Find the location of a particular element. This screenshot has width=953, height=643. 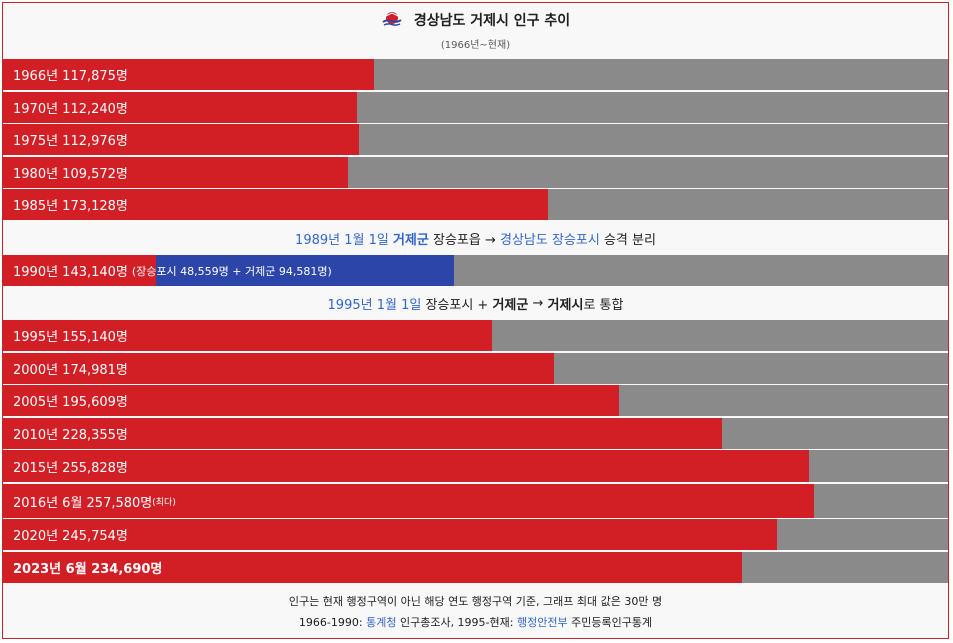

bar-label-text: 1975년 112,976명 is located at coordinates (70, 141).